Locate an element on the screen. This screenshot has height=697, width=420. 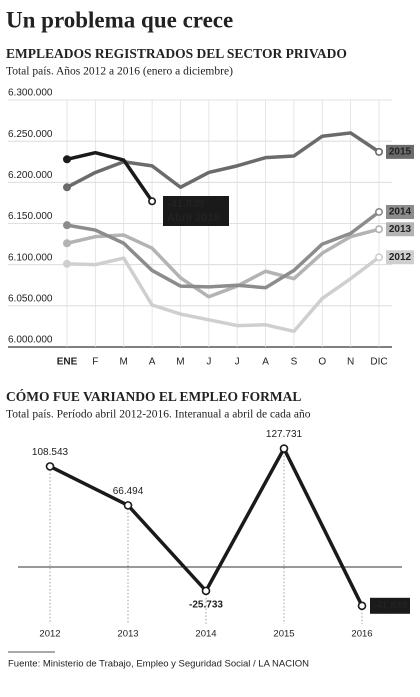
y-tick-label: 6.100.000 is located at coordinates (30, 257).